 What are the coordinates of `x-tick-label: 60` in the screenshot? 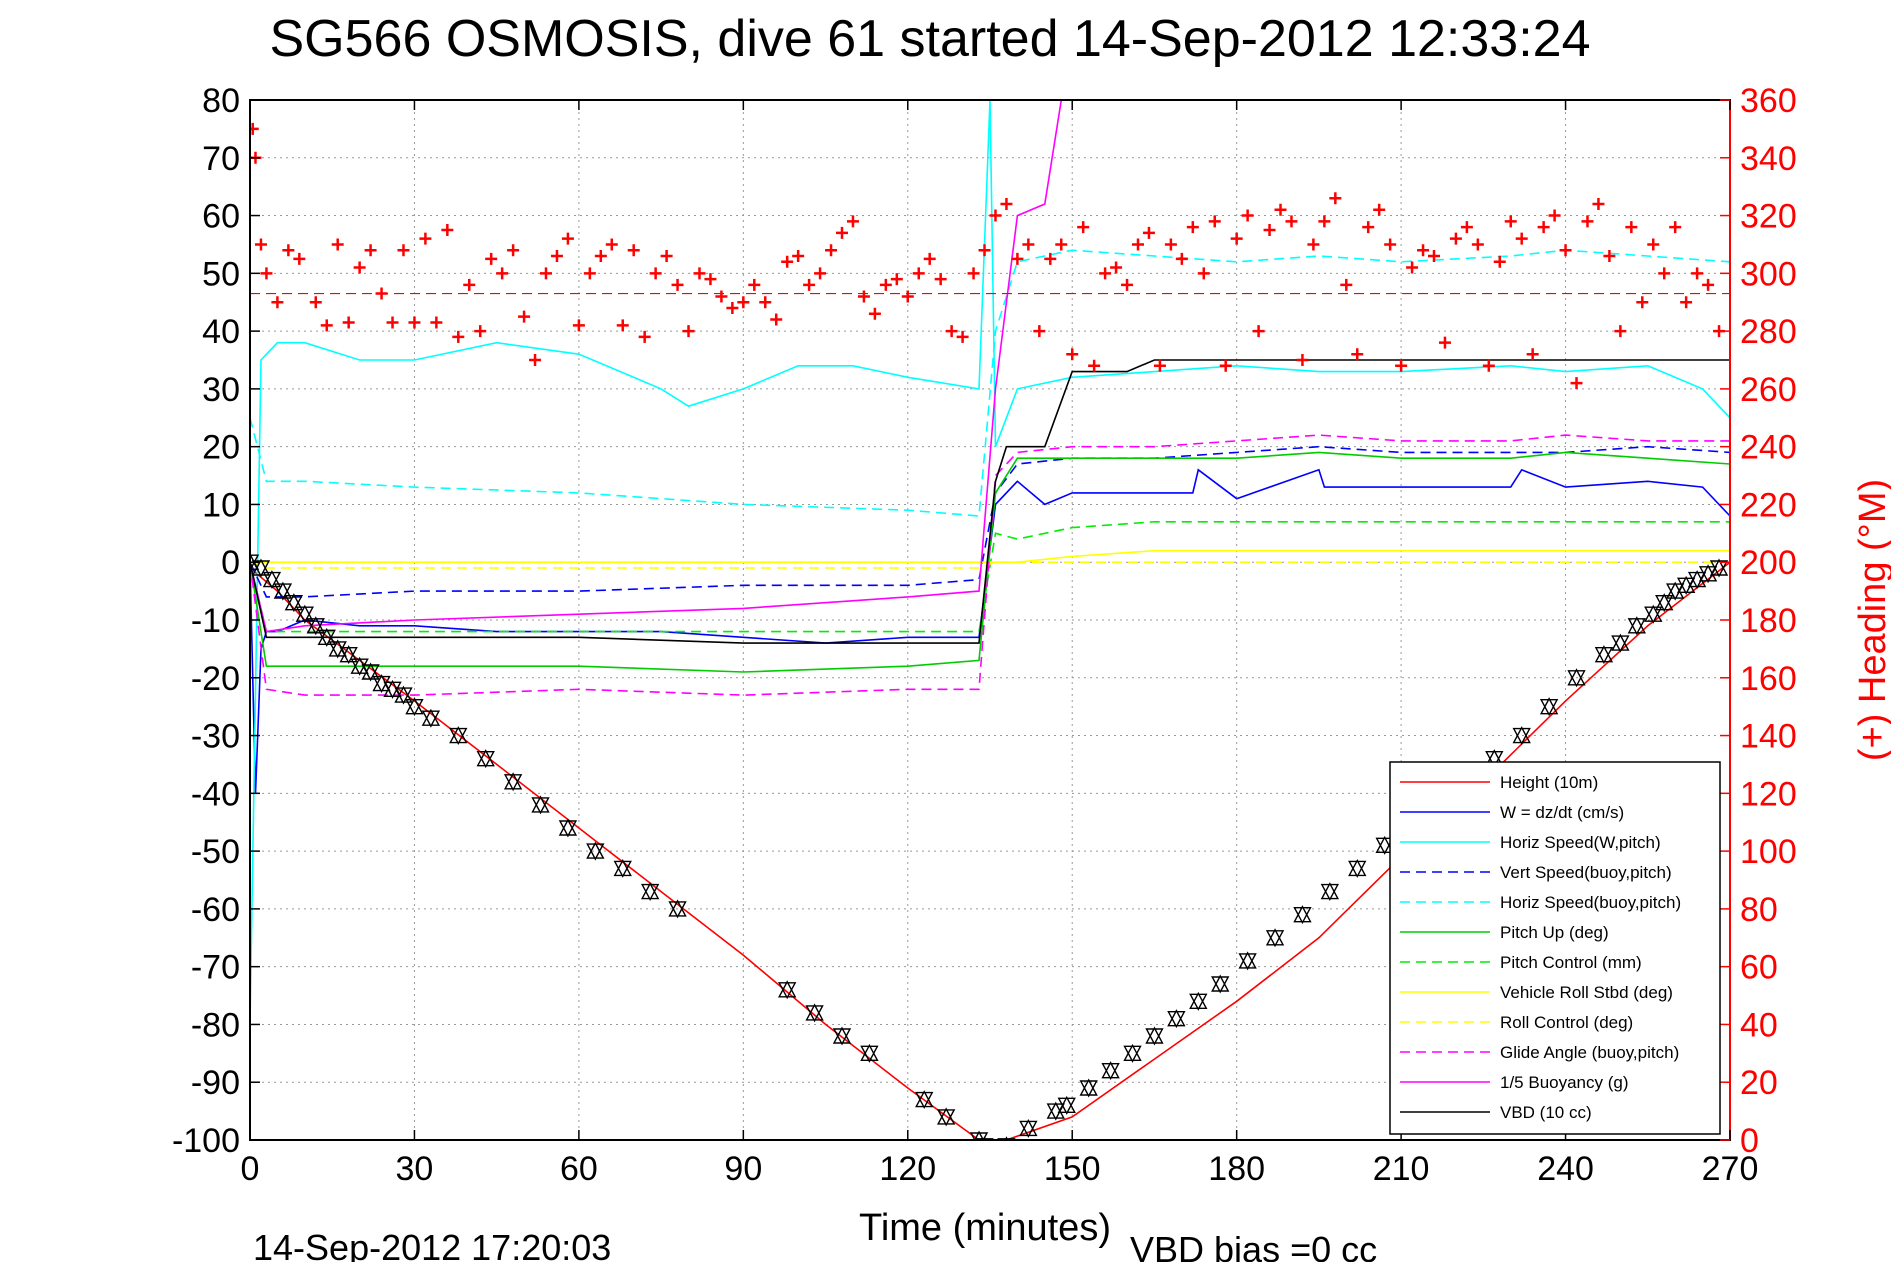 It's located at (579, 1169).